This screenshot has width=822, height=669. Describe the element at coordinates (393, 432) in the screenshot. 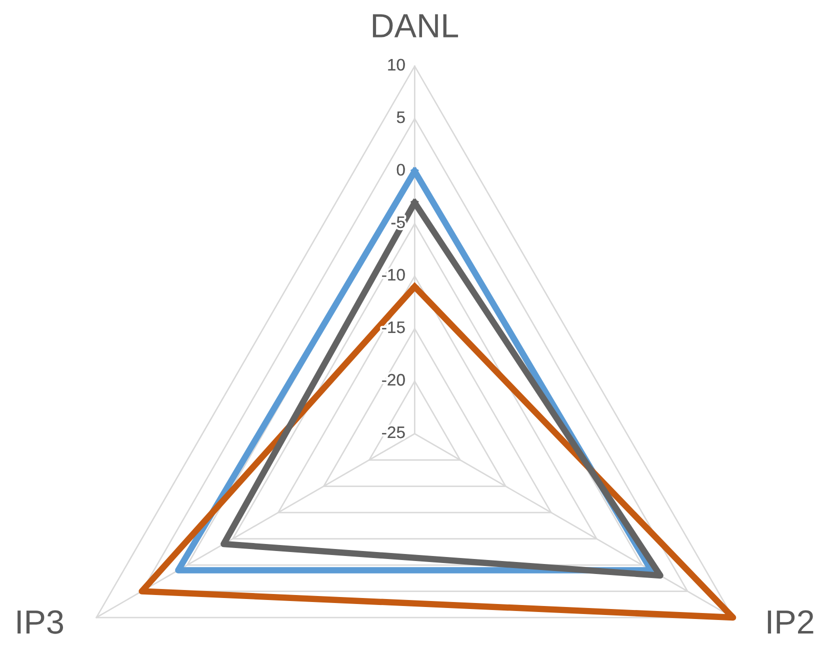

I see `y-tick-label: -25` at that location.